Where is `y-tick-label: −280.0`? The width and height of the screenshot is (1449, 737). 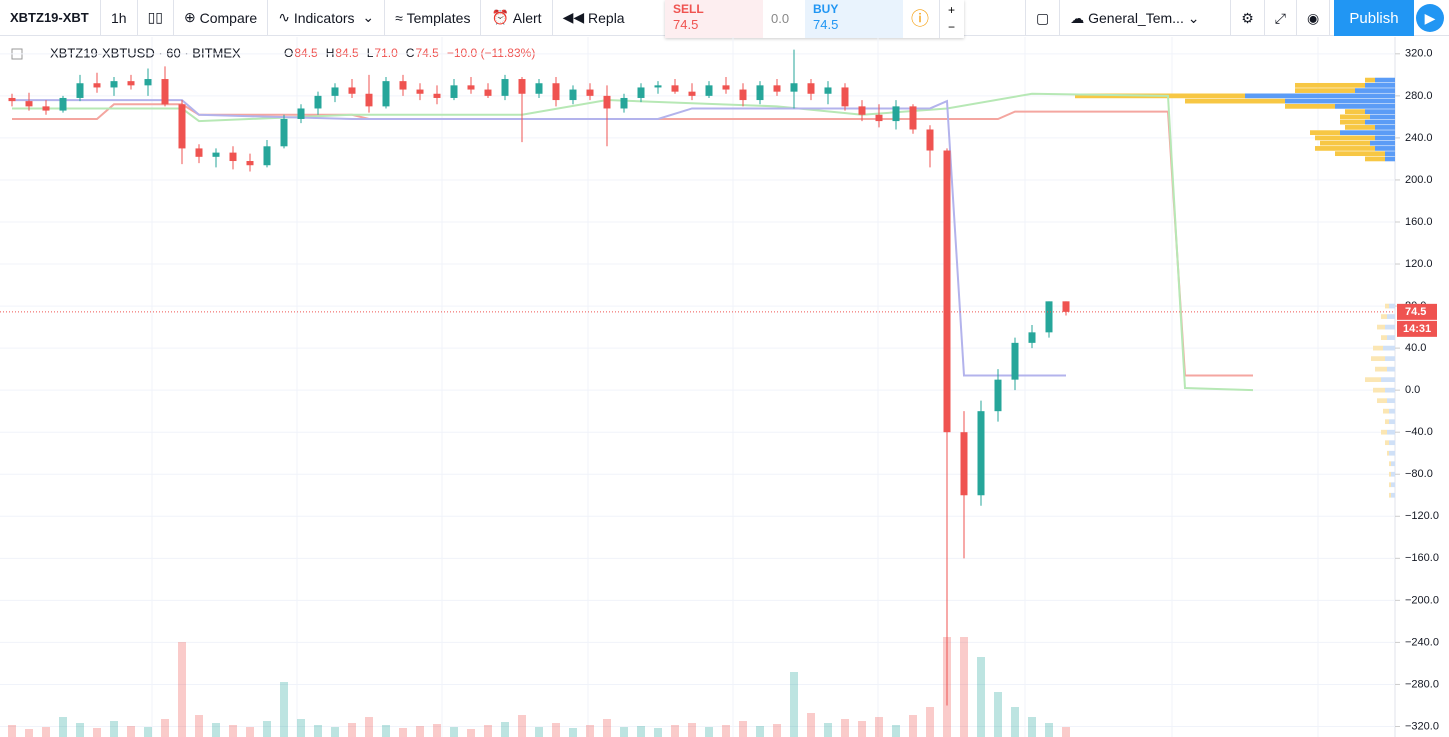
y-tick-label: −280.0 is located at coordinates (1422, 684).